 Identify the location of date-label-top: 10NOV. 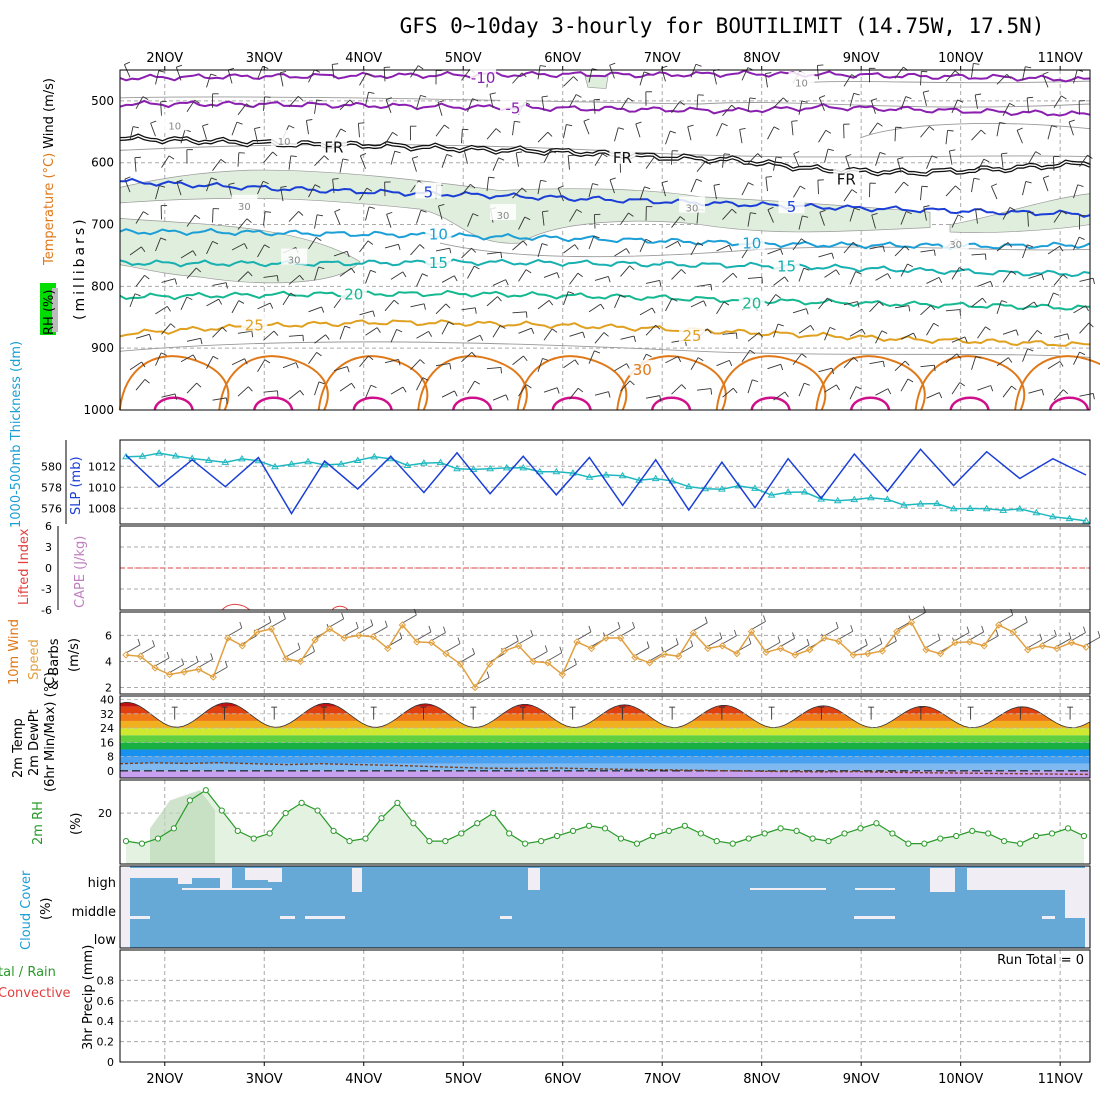
(960, 58).